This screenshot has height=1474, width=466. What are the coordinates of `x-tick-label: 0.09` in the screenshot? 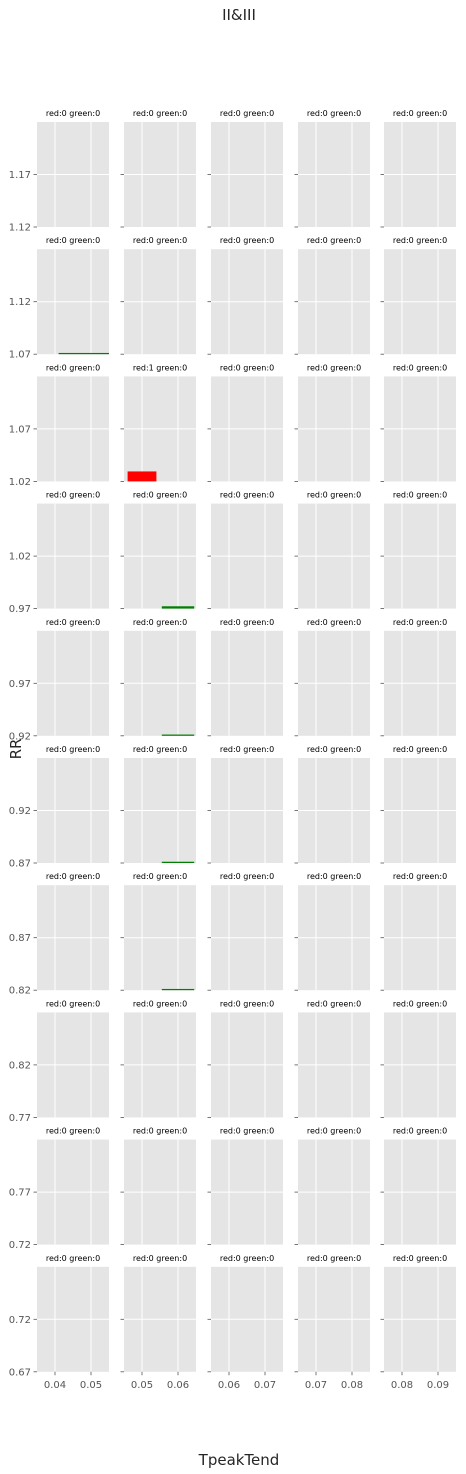 It's located at (438, 1385).